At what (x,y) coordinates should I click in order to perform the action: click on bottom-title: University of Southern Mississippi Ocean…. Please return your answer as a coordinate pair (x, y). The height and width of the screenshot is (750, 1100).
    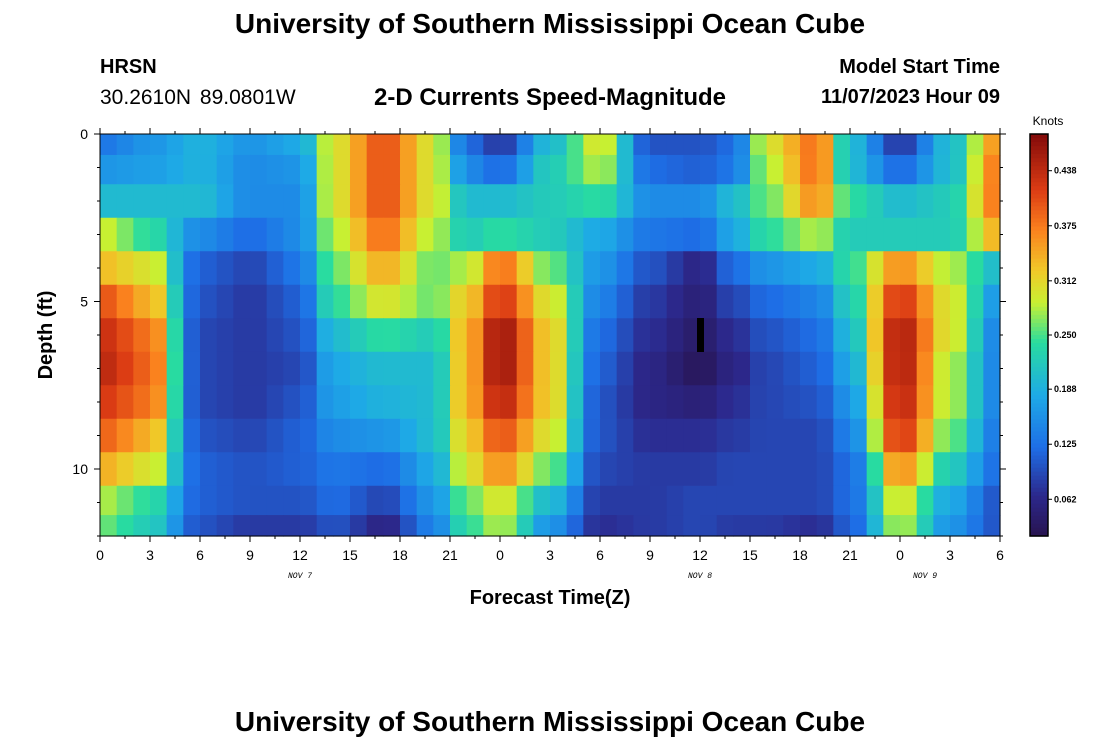
    Looking at the image, I should click on (550, 721).